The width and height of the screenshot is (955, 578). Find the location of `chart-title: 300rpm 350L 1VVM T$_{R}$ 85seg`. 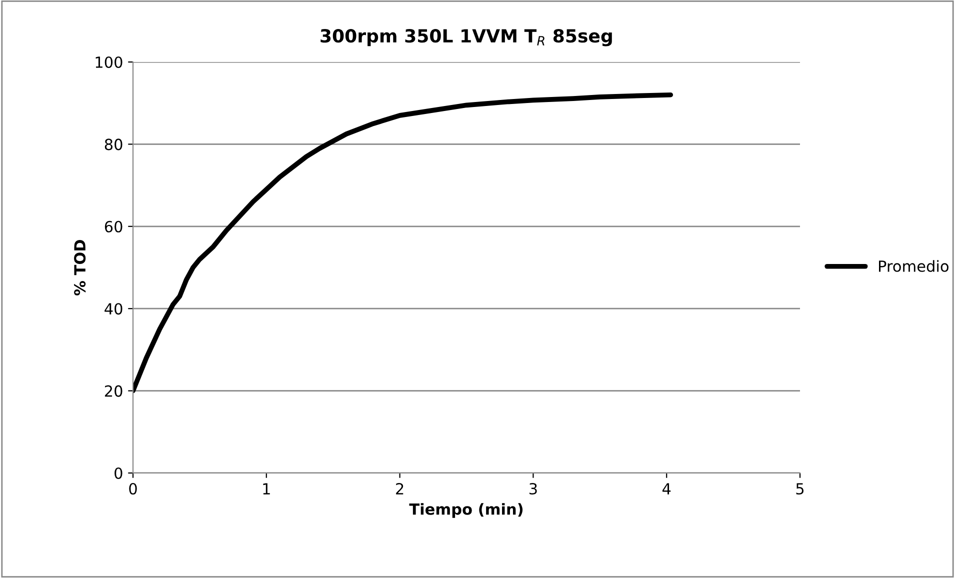

chart-title: 300rpm 350L 1VVM T$_{R}$ 85seg is located at coordinates (466, 37).